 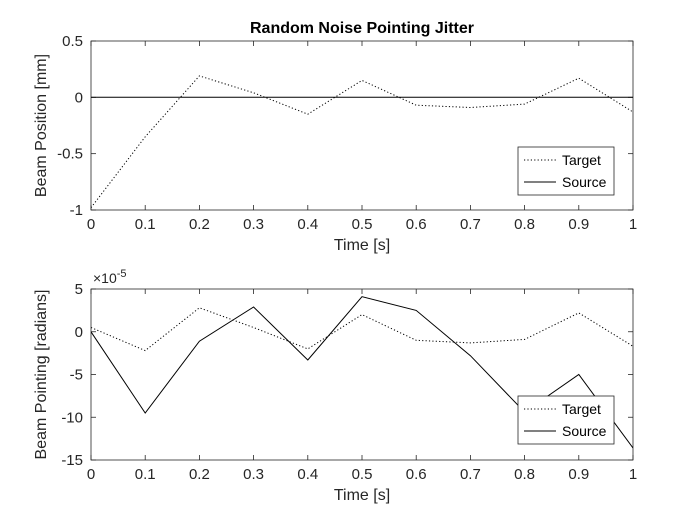 What do you see at coordinates (72, 460) in the screenshot?
I see `y-tick-label: -15` at bounding box center [72, 460].